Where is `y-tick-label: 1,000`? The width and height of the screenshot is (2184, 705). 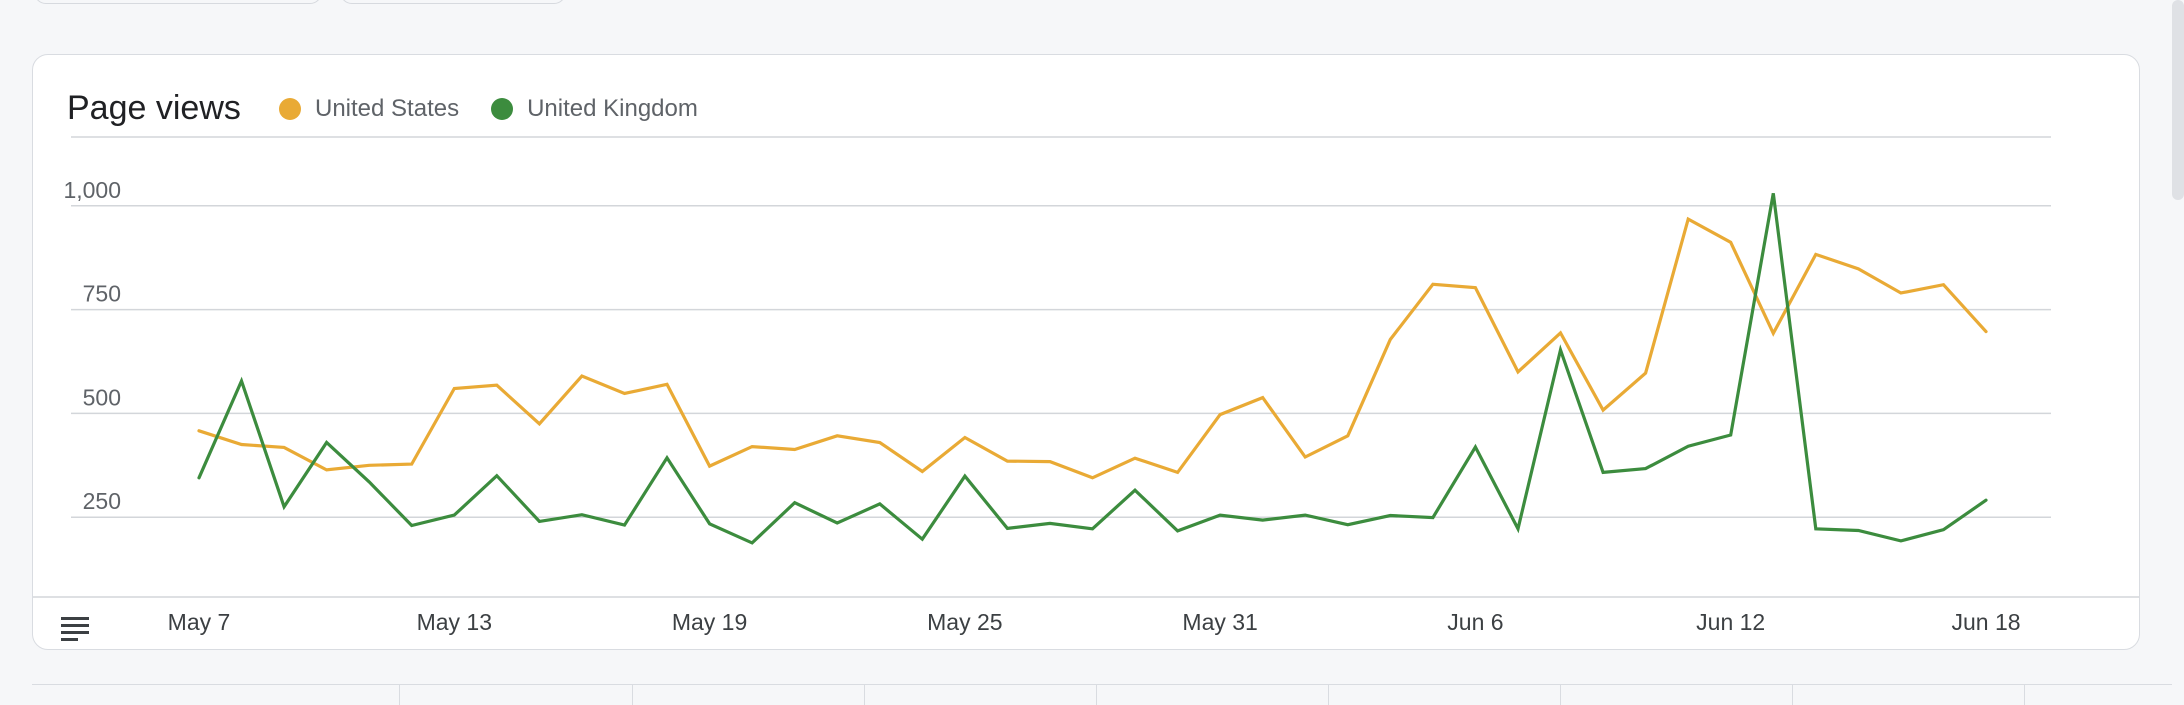
y-tick-label: 1,000 is located at coordinates (92, 190).